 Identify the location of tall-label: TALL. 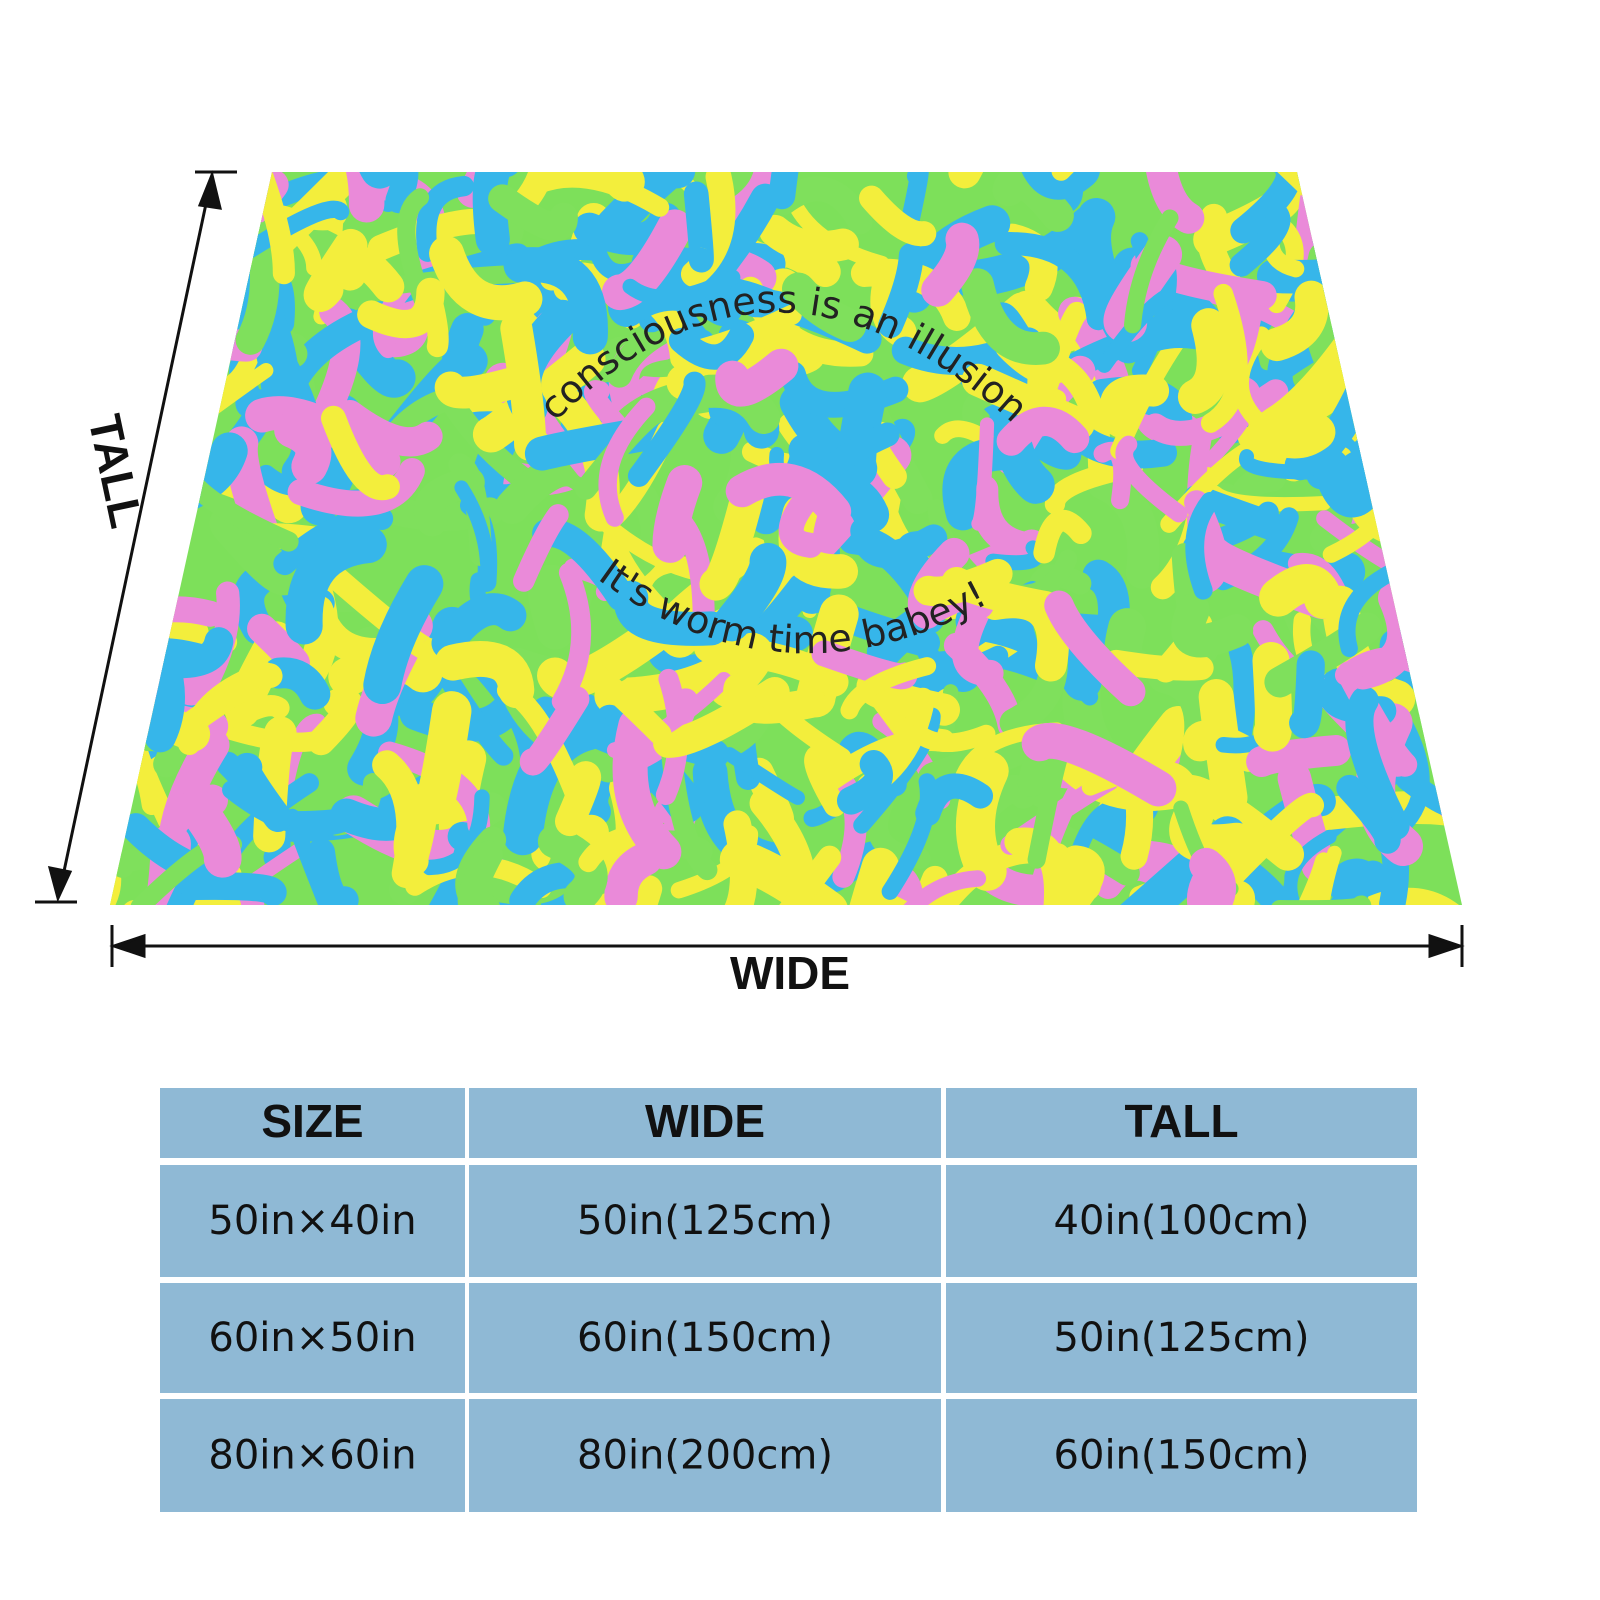
(115, 471).